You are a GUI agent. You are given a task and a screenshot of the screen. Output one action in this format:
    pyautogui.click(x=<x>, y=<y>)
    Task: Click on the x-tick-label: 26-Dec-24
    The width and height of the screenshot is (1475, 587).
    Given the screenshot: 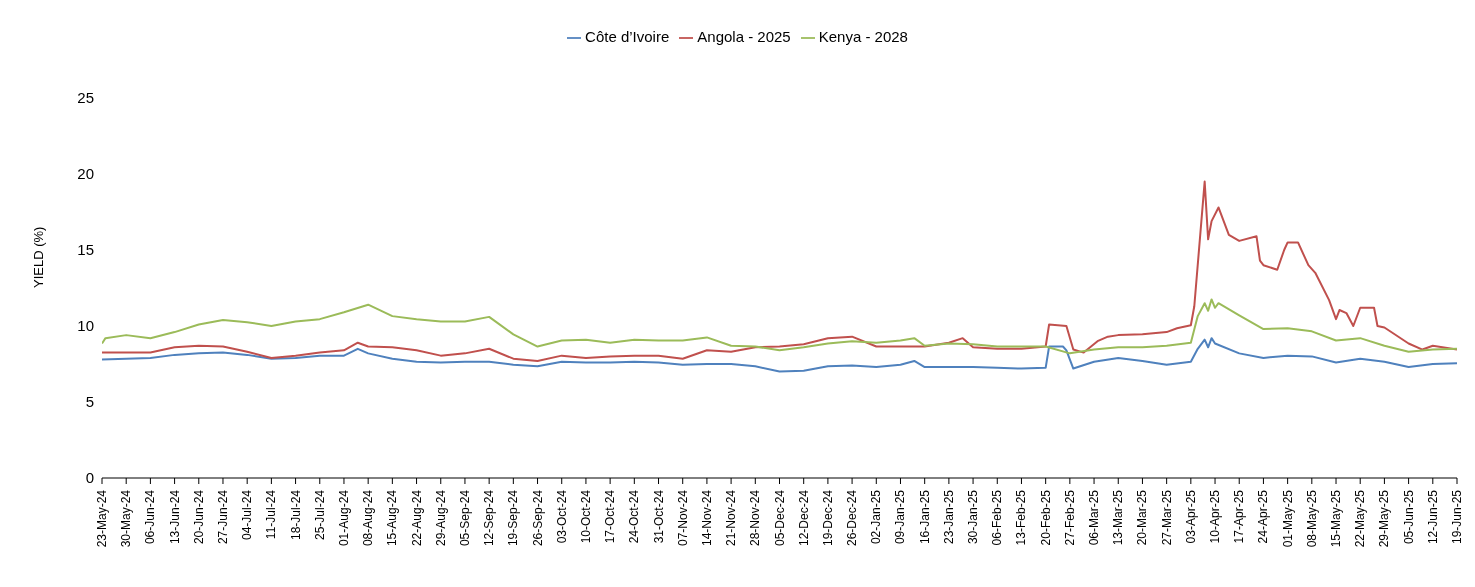 What is the action you would take?
    pyautogui.click(x=852, y=518)
    